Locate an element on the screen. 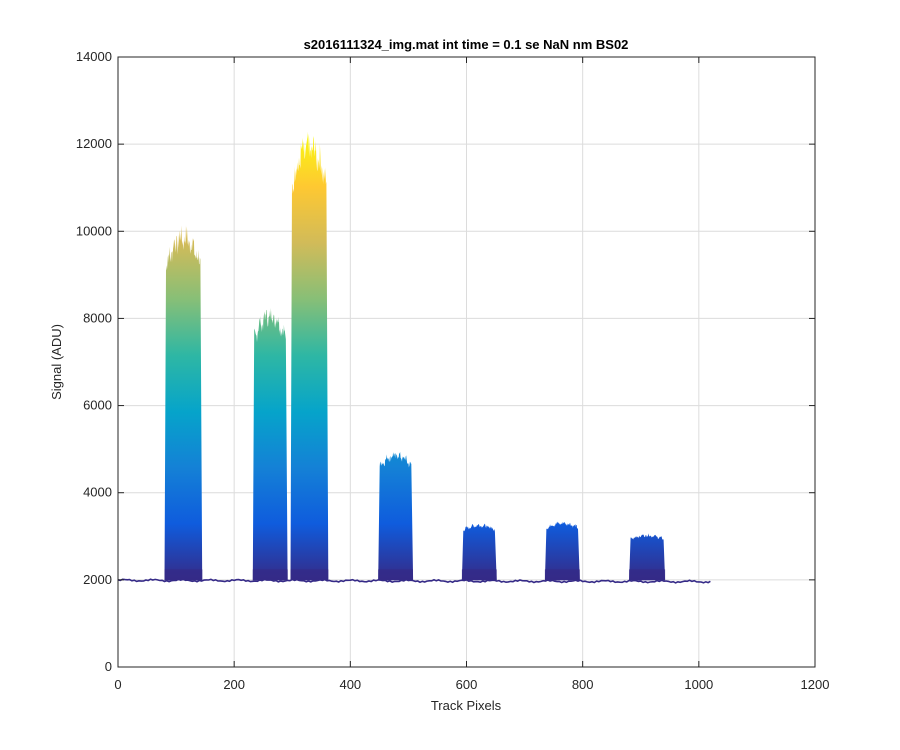 The width and height of the screenshot is (900, 750). y-tick-label: 4000 is located at coordinates (97, 492).